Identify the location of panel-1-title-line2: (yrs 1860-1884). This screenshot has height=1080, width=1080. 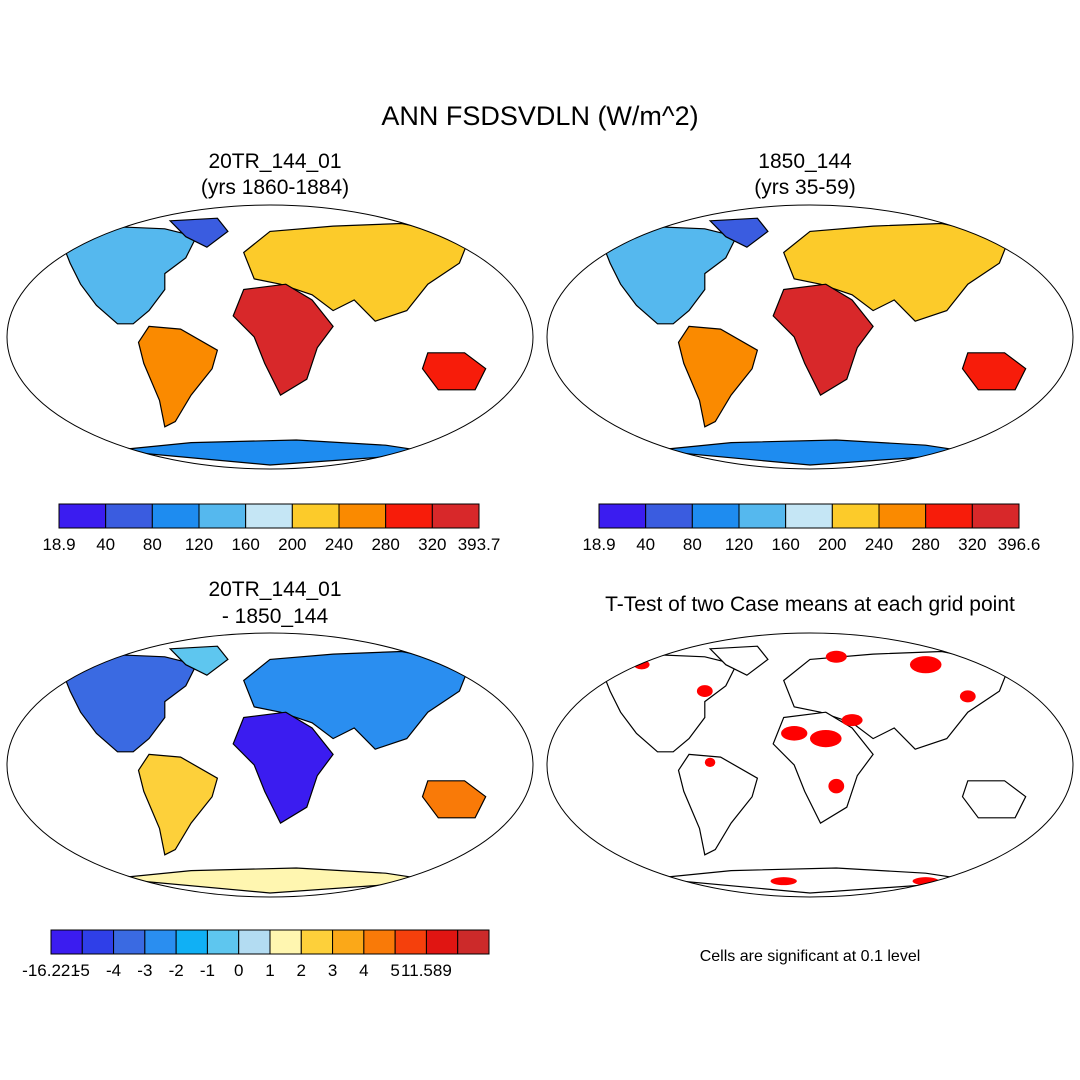
(275, 187).